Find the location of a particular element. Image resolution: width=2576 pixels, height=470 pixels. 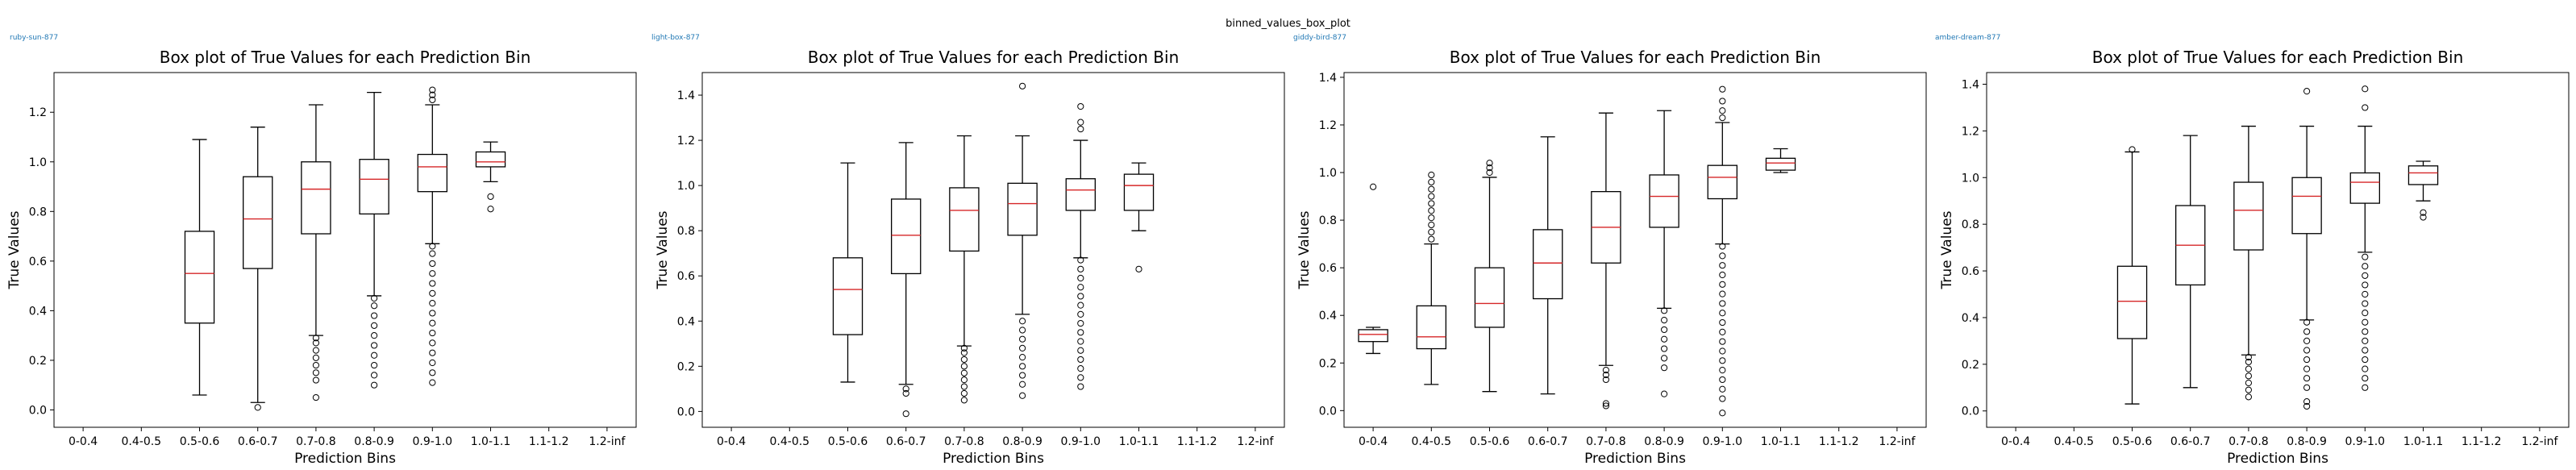

y-tick-label: 0.0 is located at coordinates (1971, 412).